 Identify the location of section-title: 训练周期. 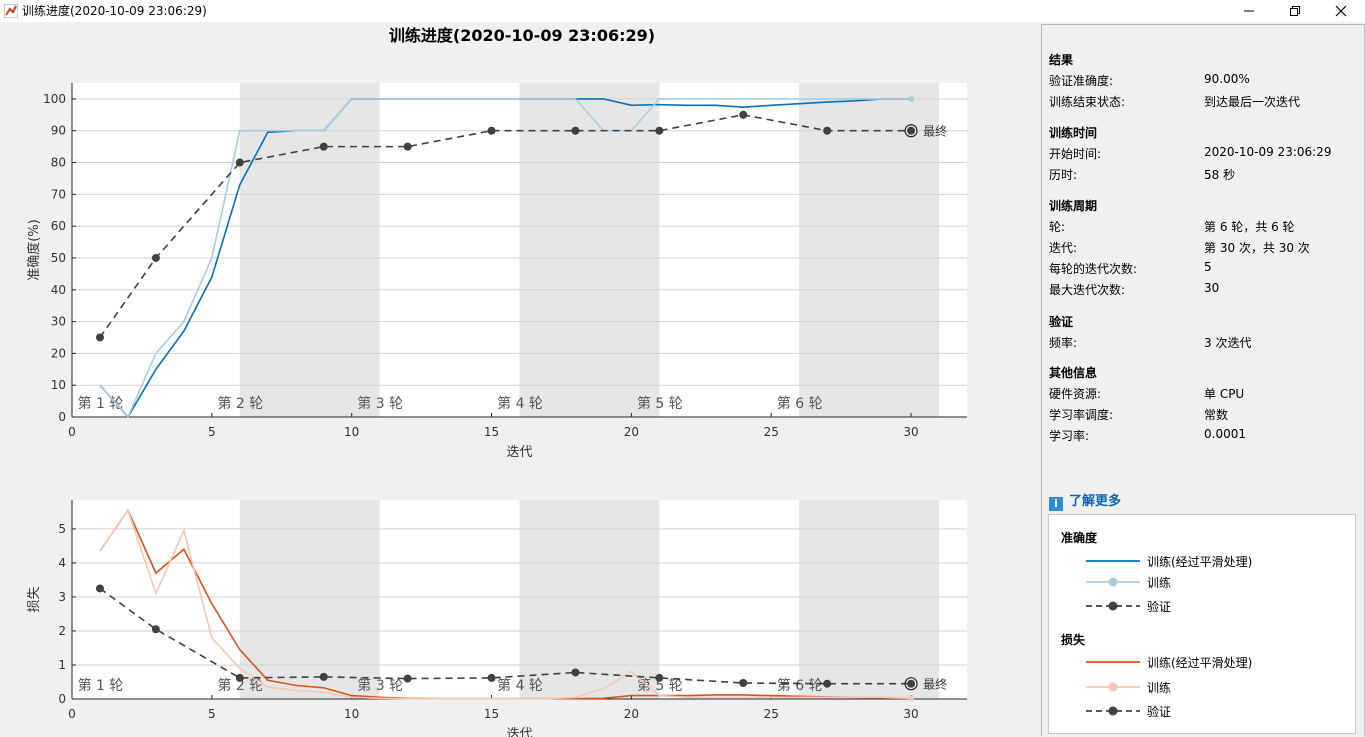
(1073, 206).